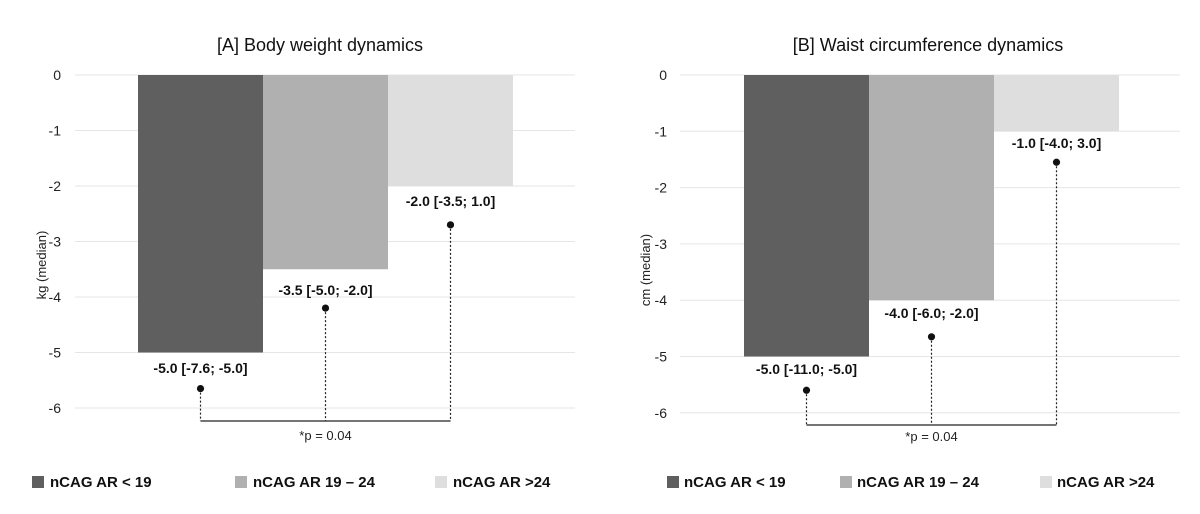  What do you see at coordinates (450, 201) in the screenshot?
I see `data-label: -2.0 [-3.5; 1.0]` at bounding box center [450, 201].